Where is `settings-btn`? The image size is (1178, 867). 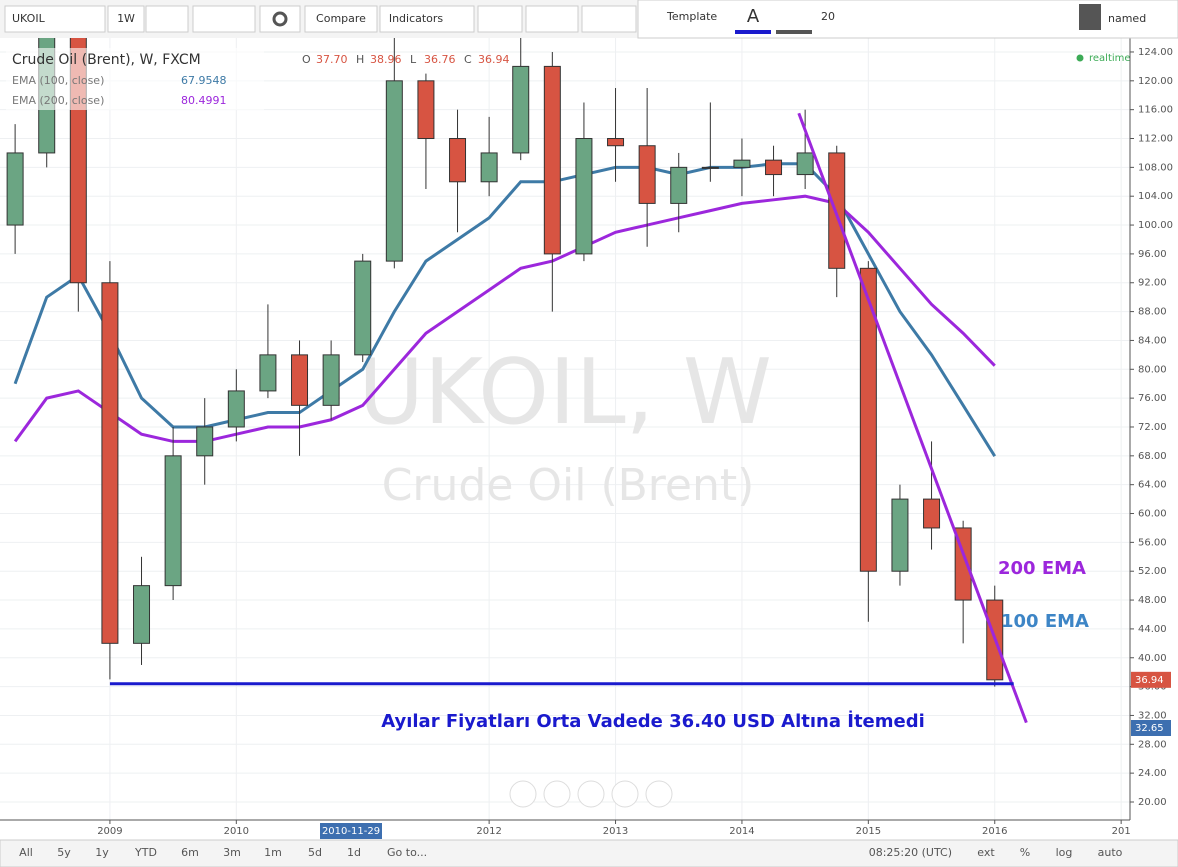
settings-btn is located at coordinates (280, 19).